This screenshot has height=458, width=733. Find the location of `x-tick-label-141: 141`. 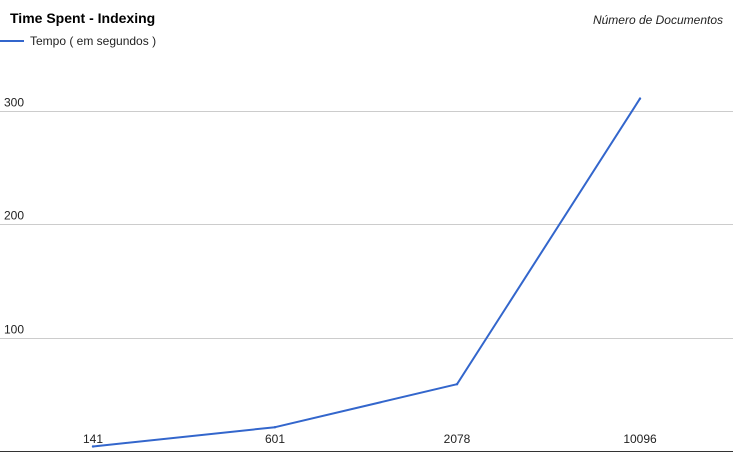

x-tick-label-141: 141 is located at coordinates (93, 439).